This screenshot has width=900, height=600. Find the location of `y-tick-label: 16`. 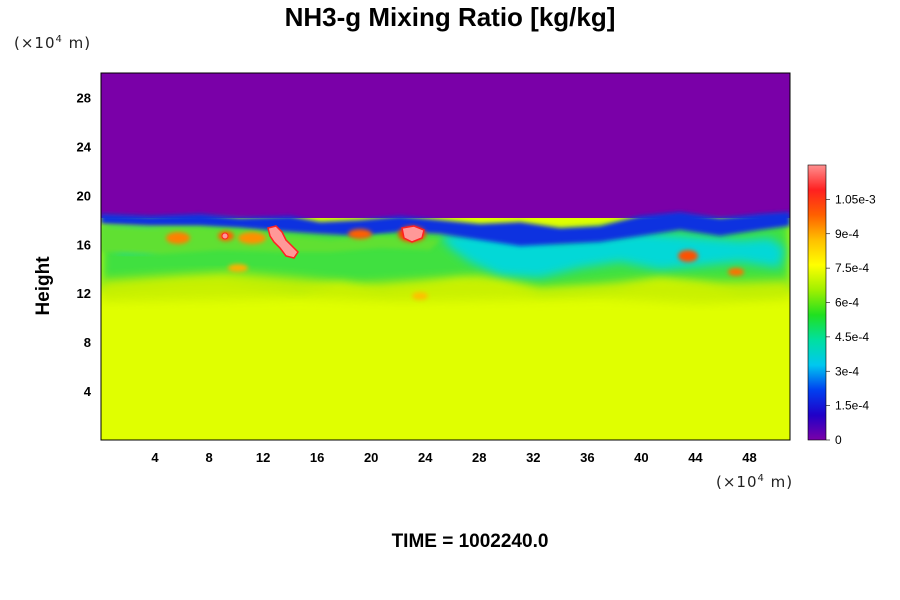

y-tick-label: 16 is located at coordinates (84, 244).